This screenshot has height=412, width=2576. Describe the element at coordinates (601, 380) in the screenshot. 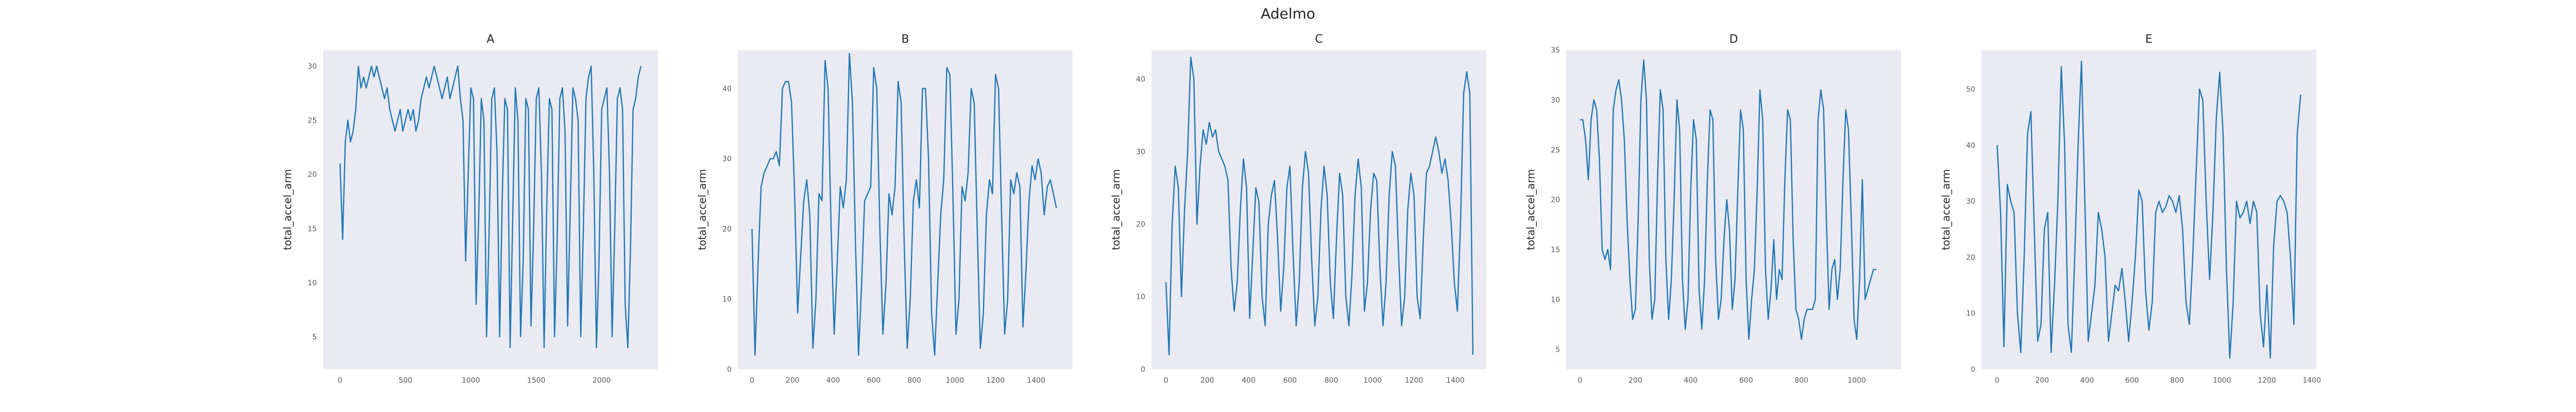

I see `x-tick-label: 2000` at that location.